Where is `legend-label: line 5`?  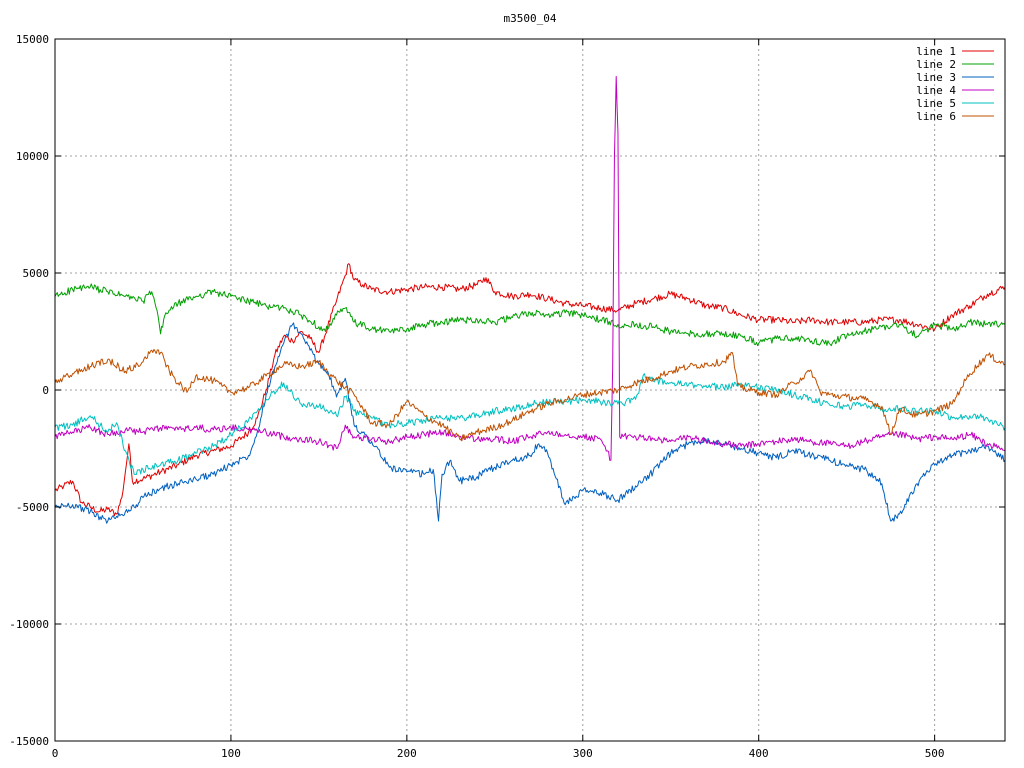
legend-label: line 5 is located at coordinates (936, 103).